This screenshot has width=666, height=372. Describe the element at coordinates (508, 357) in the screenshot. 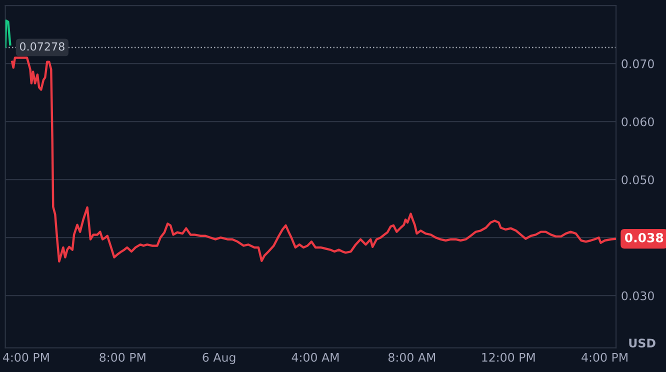

I see `x-tick-label: 12:00 PM` at that location.